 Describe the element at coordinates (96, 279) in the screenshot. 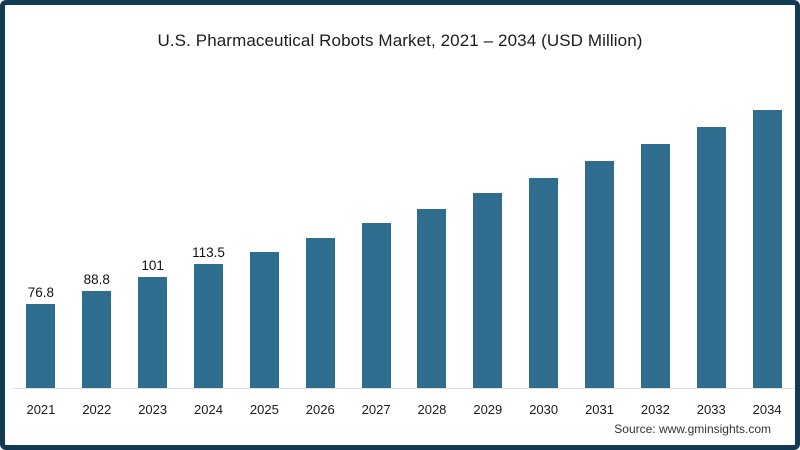

I see `bar-value-label: 88.8` at that location.